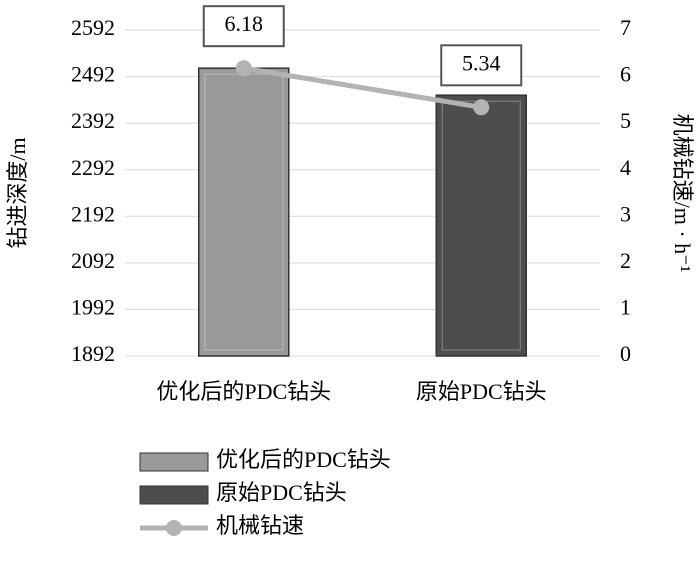  Describe the element at coordinates (93, 306) in the screenshot. I see `y-tick-label: 1992` at that location.